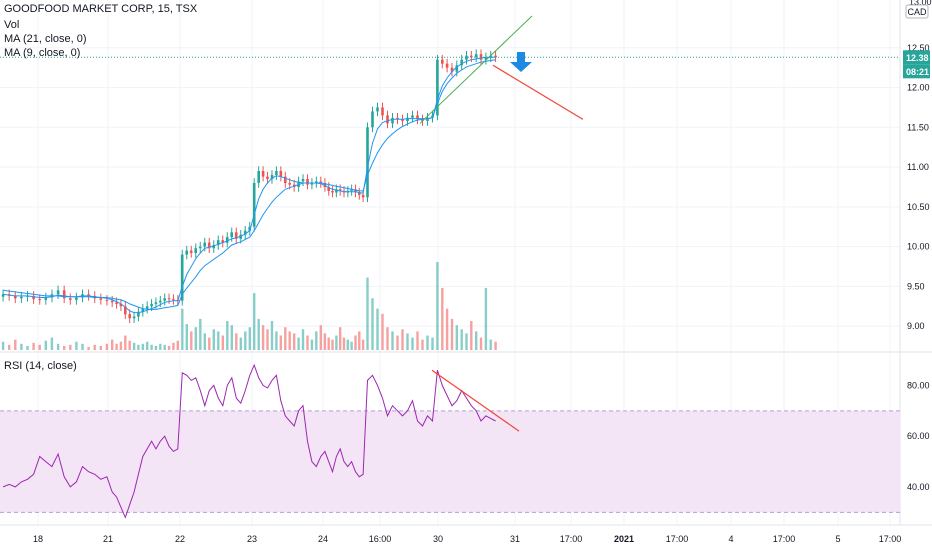 The image size is (932, 550). I want to click on rsi-tick-label: 40.00, so click(918, 487).